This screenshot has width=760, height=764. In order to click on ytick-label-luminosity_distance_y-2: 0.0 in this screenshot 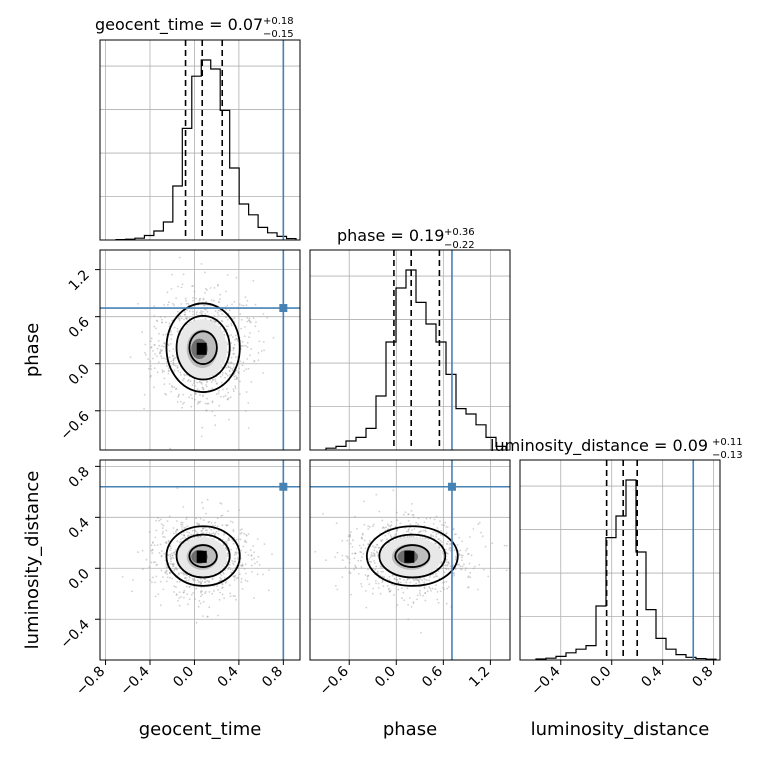, I will do `click(79, 579)`.